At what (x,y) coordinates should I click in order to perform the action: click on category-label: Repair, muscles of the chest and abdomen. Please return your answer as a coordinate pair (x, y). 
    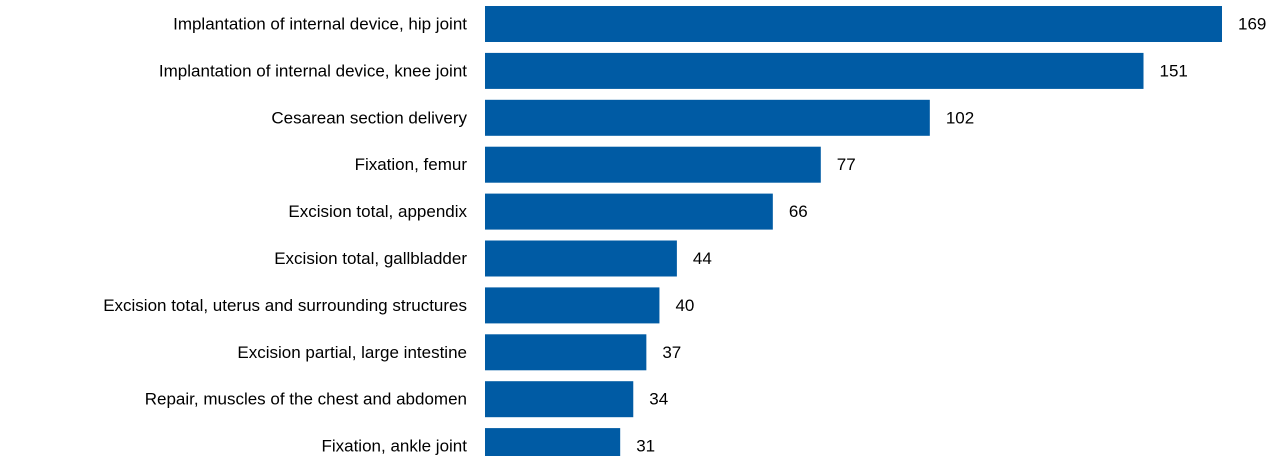
    Looking at the image, I should click on (306, 399).